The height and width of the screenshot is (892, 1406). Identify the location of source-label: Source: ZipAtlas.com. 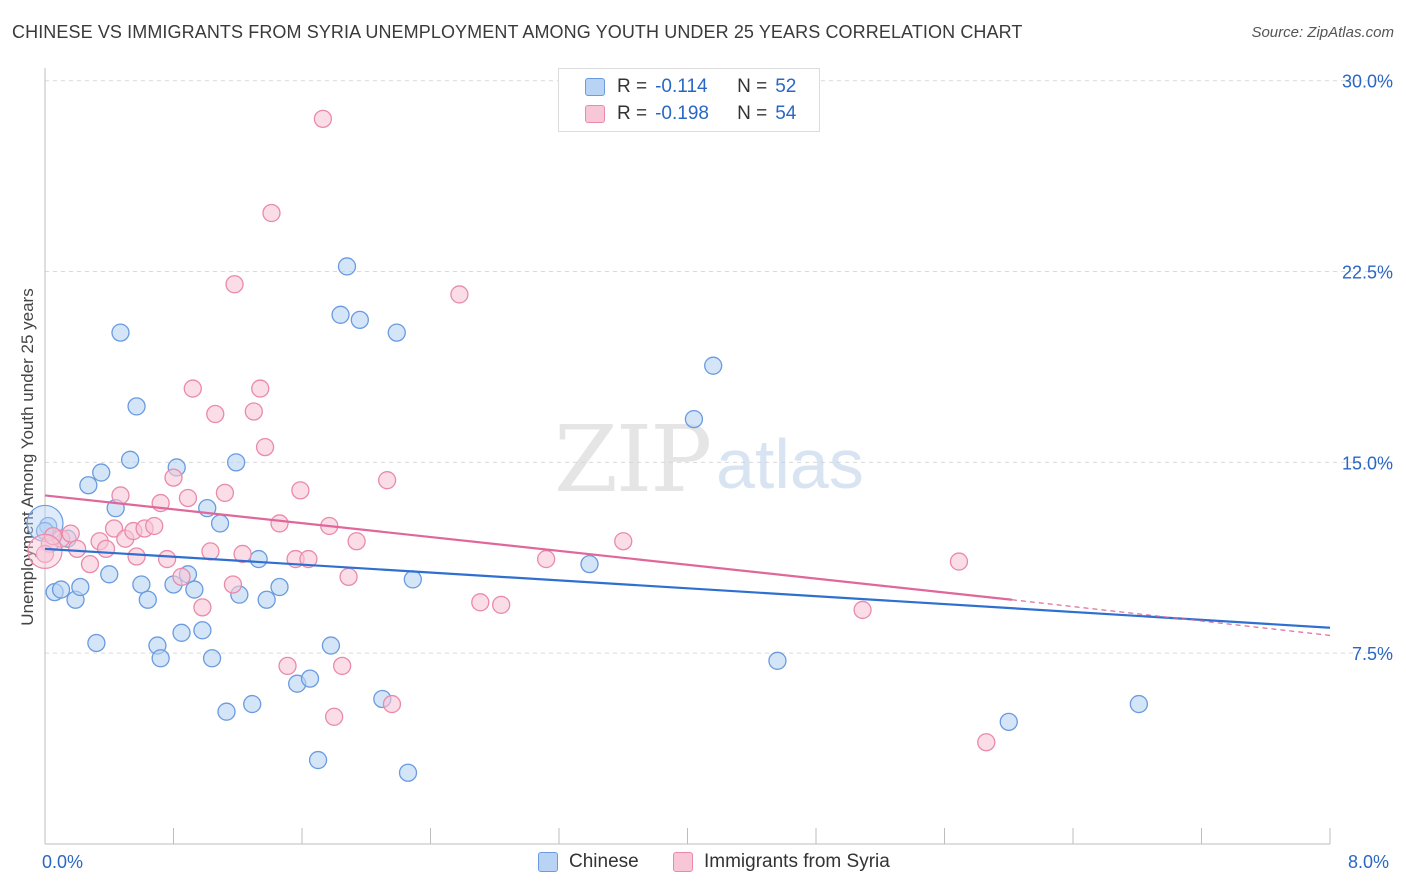
(1322, 32).